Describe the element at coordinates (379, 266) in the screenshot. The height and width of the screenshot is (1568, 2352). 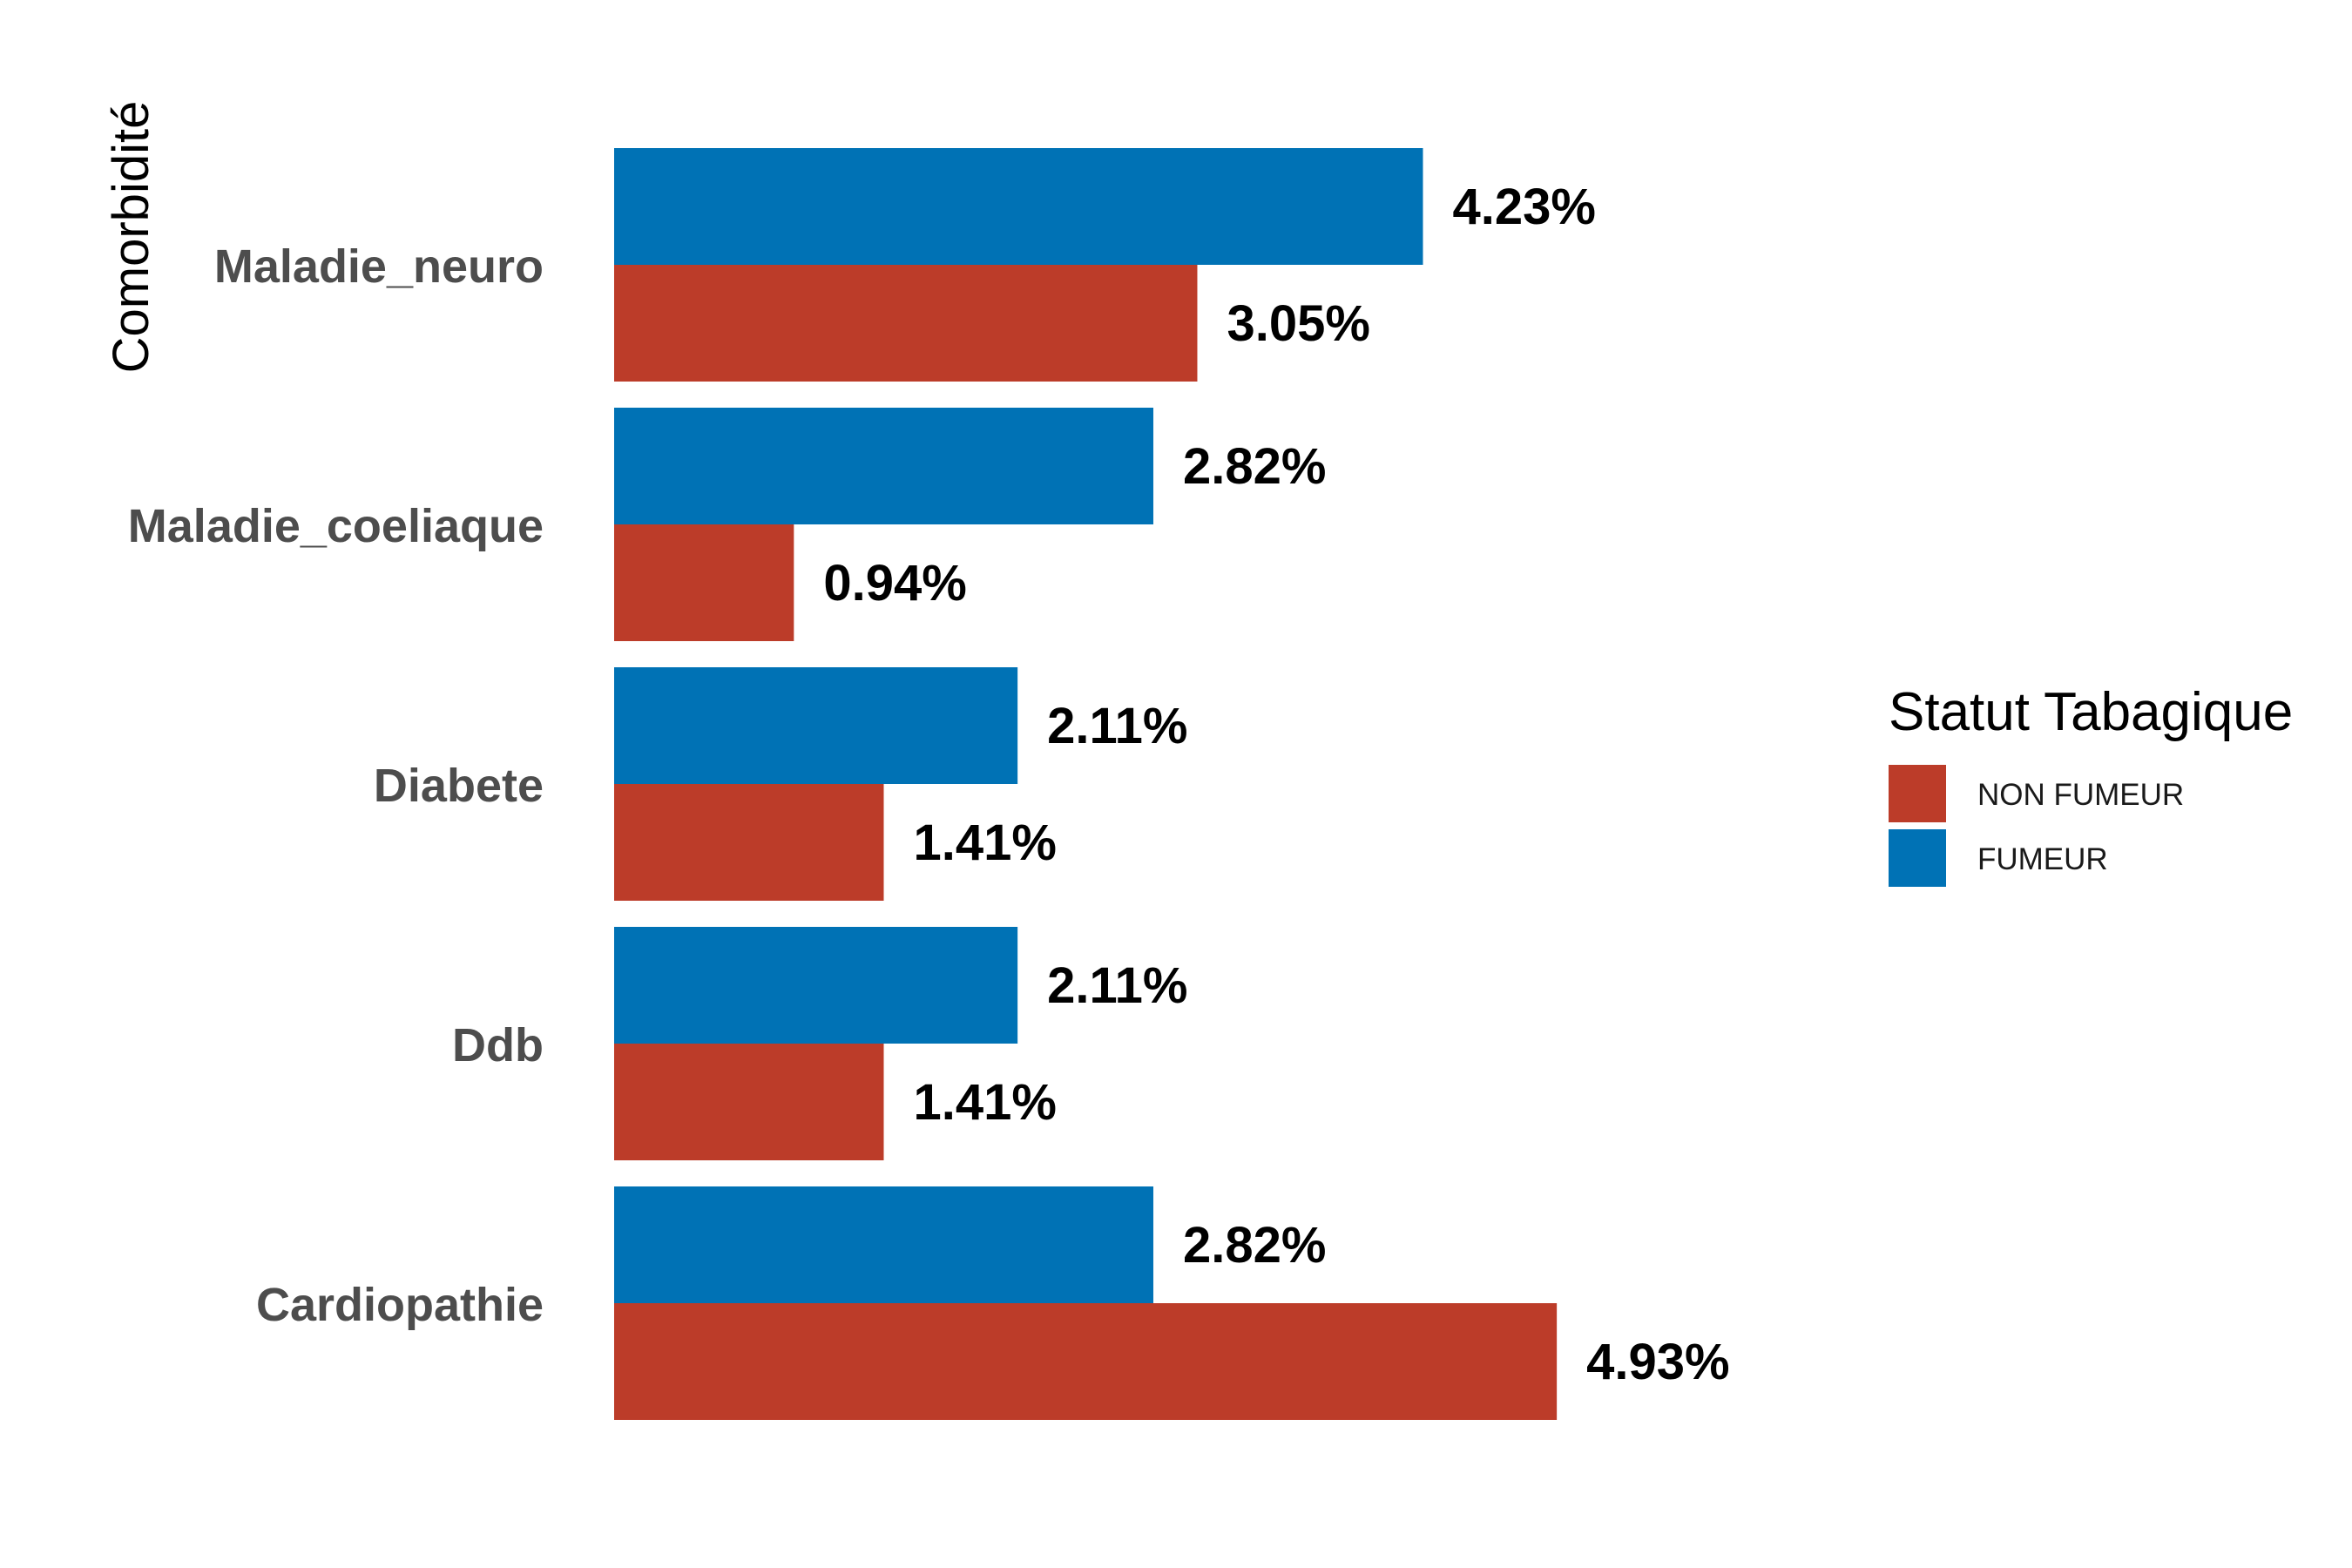
I see `category-label-maladie-neuro: Maladie_neuro` at that location.